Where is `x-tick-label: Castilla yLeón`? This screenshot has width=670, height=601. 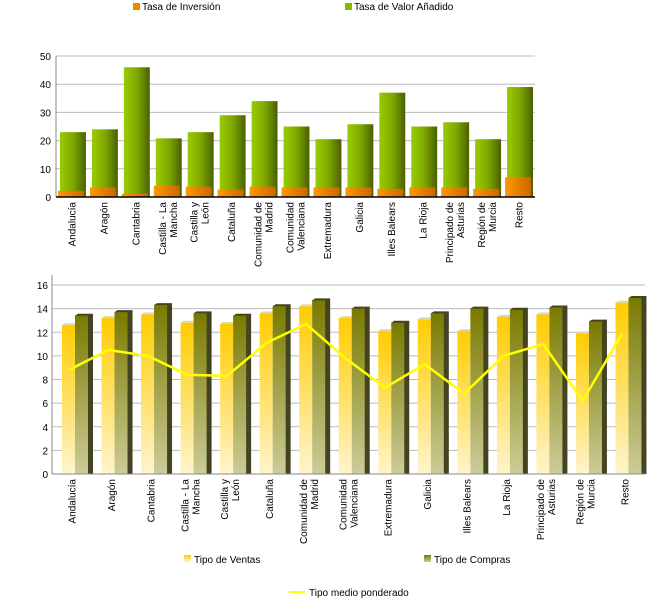 x-tick-label: Castilla yLeón is located at coordinates (201, 222).